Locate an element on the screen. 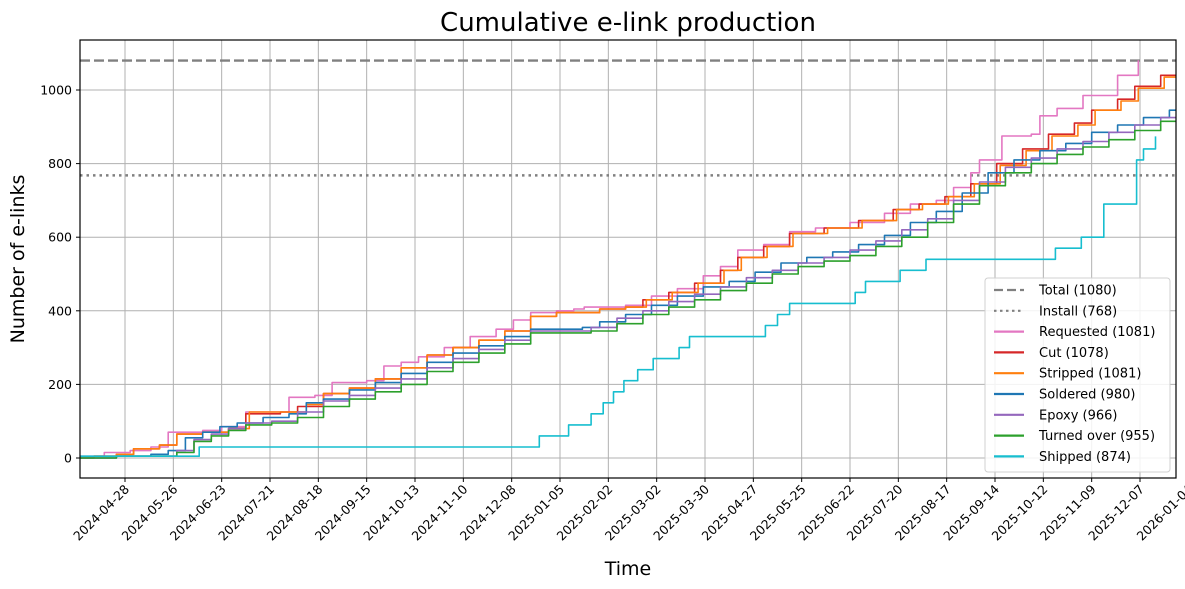 Image resolution: width=1185 pixels, height=589 pixels. y-tick-label: 0 is located at coordinates (68, 458).